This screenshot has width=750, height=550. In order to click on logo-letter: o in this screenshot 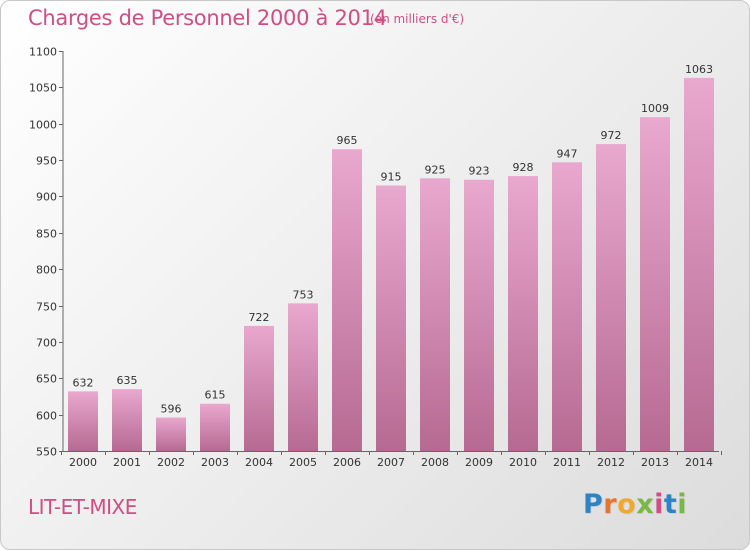, I will do `click(627, 504)`.